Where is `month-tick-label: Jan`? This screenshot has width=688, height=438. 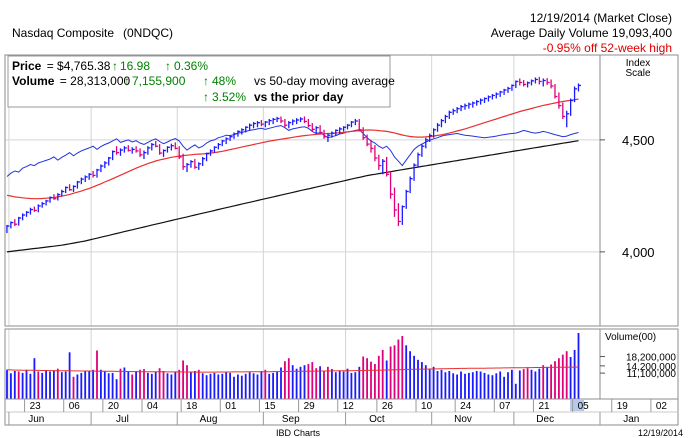
month-tick-label: Jan is located at coordinates (631, 419).